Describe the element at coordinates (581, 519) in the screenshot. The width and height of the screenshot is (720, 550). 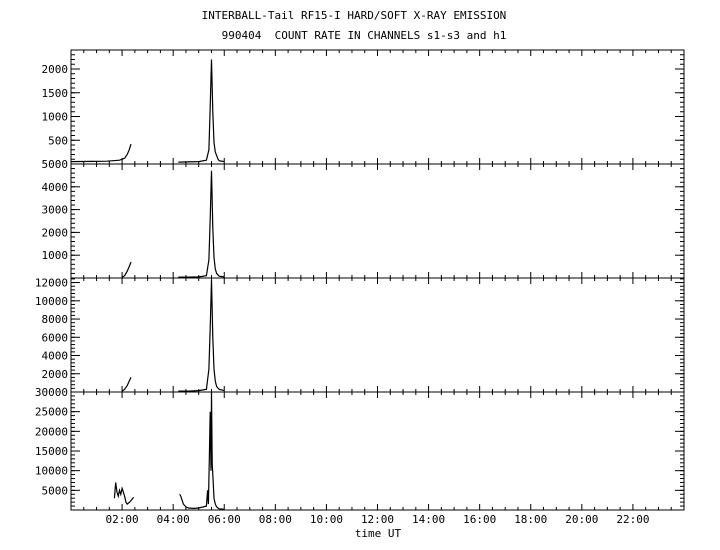
I see `x-tick-label: 20:00` at that location.